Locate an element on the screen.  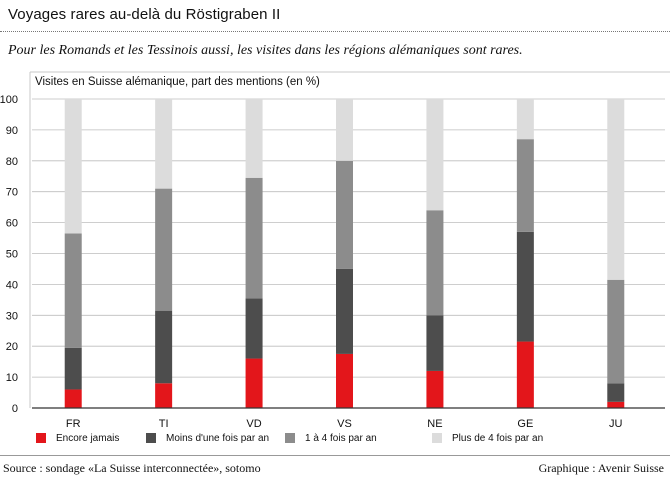
chart-title: Voyages rares au-delà du Röstigraben II is located at coordinates (144, 14).